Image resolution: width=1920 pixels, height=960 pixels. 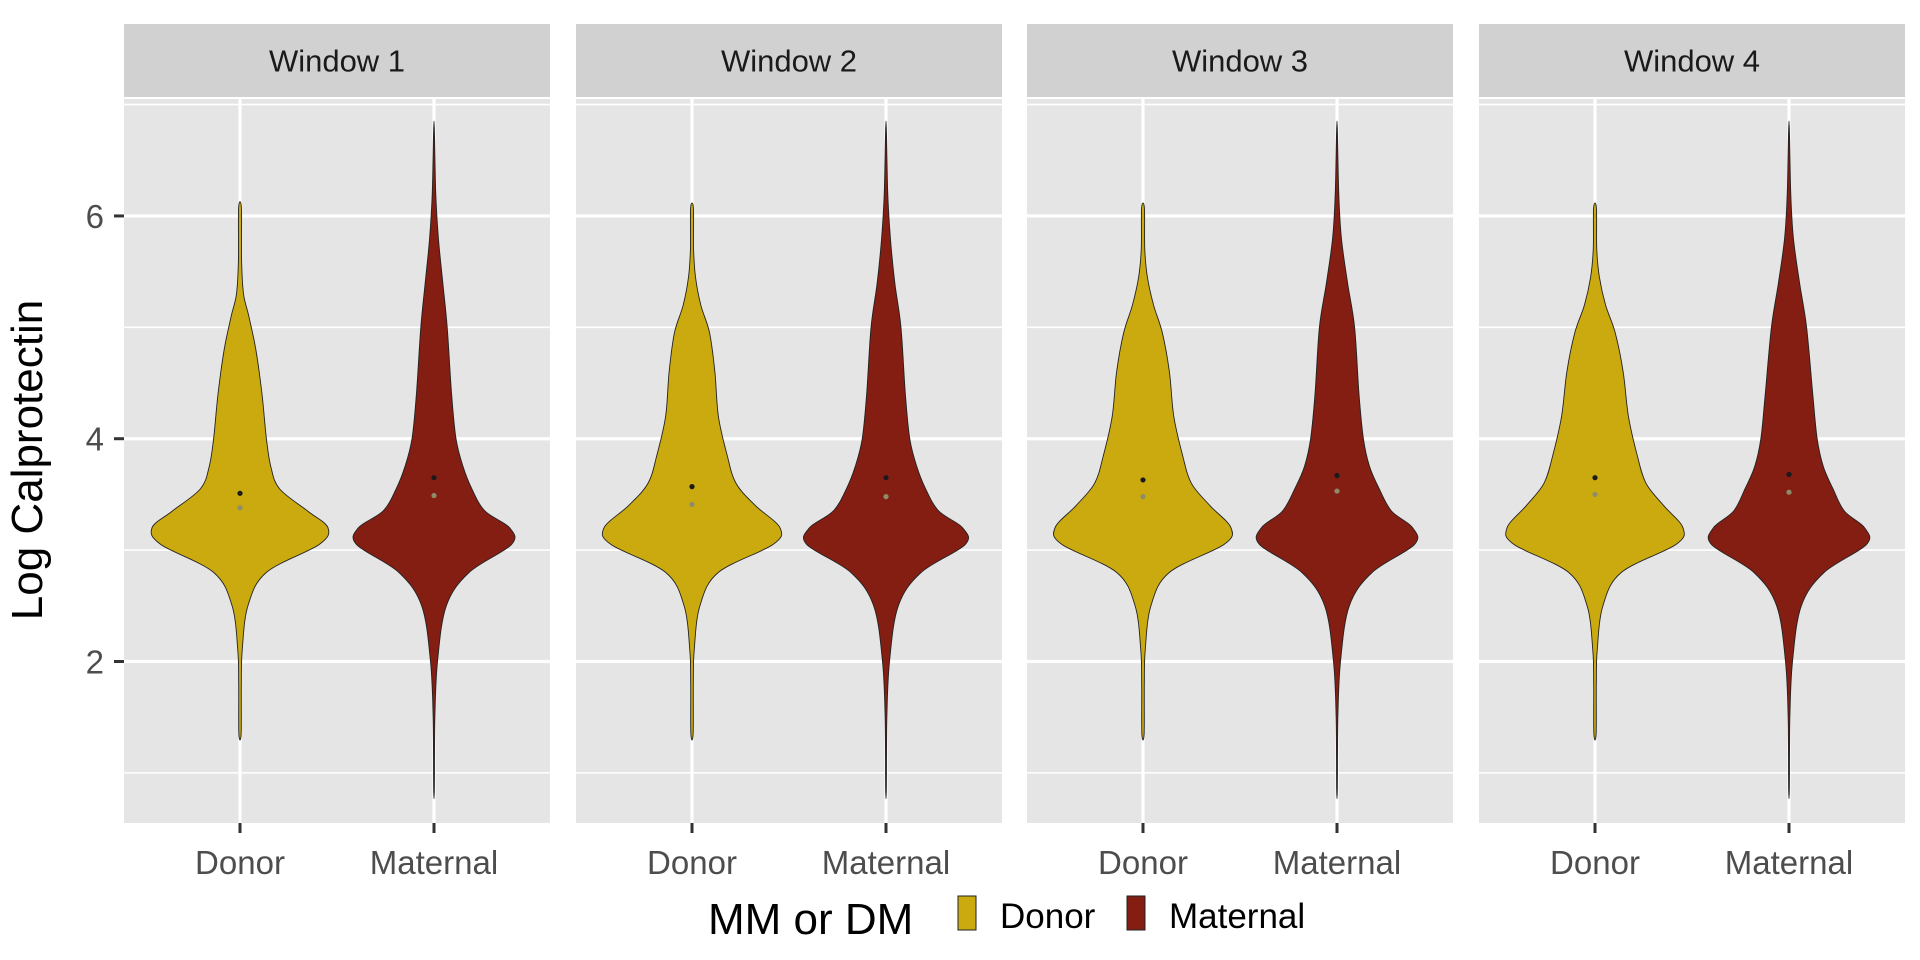 I want to click on facet-label: Window 4, so click(x=1692, y=61).